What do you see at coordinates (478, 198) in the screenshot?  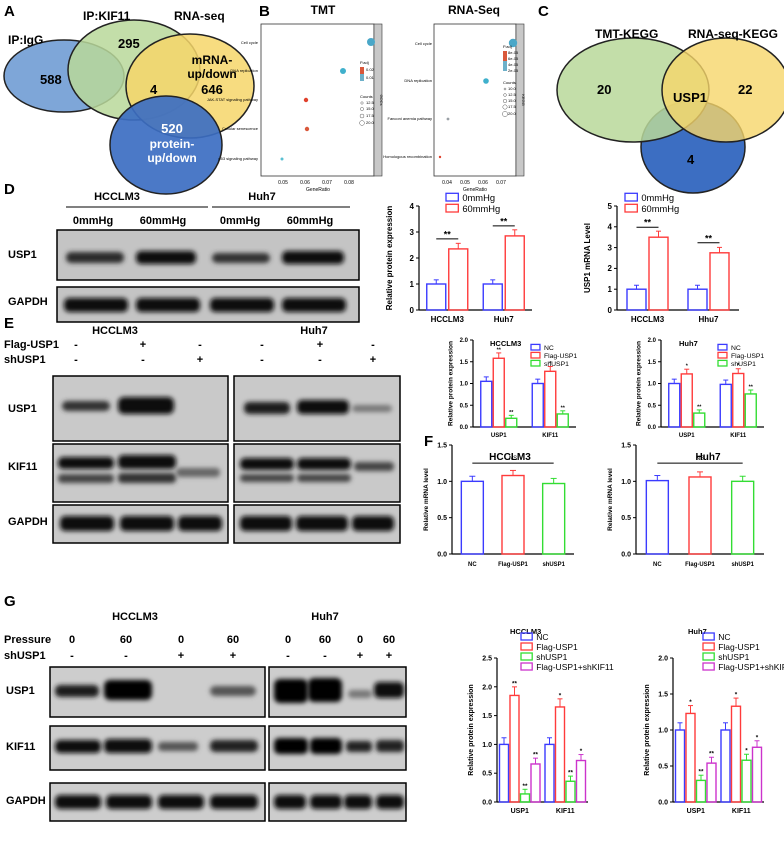 I see `chart-d1-legend-label: 0mmHg` at bounding box center [478, 198].